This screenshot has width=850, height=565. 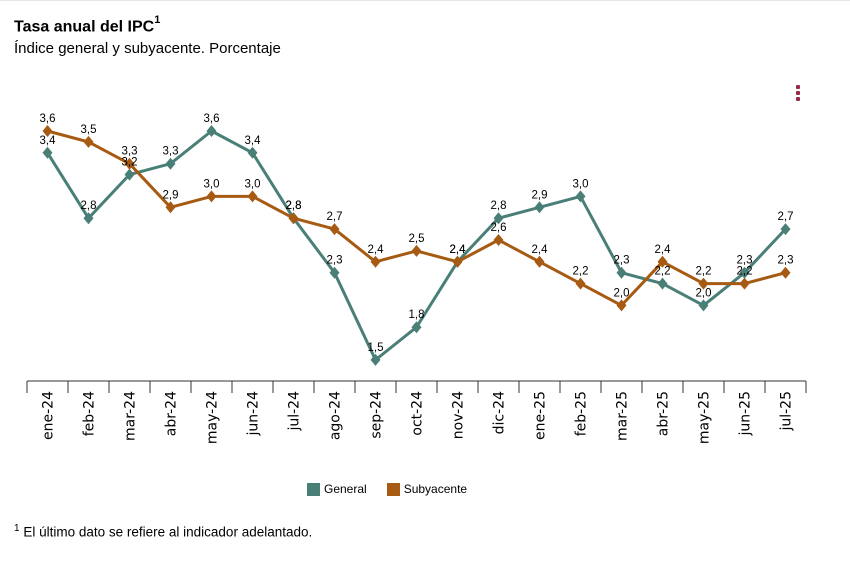 I want to click on data-label-subyacente: 2,9, so click(x=171, y=195).